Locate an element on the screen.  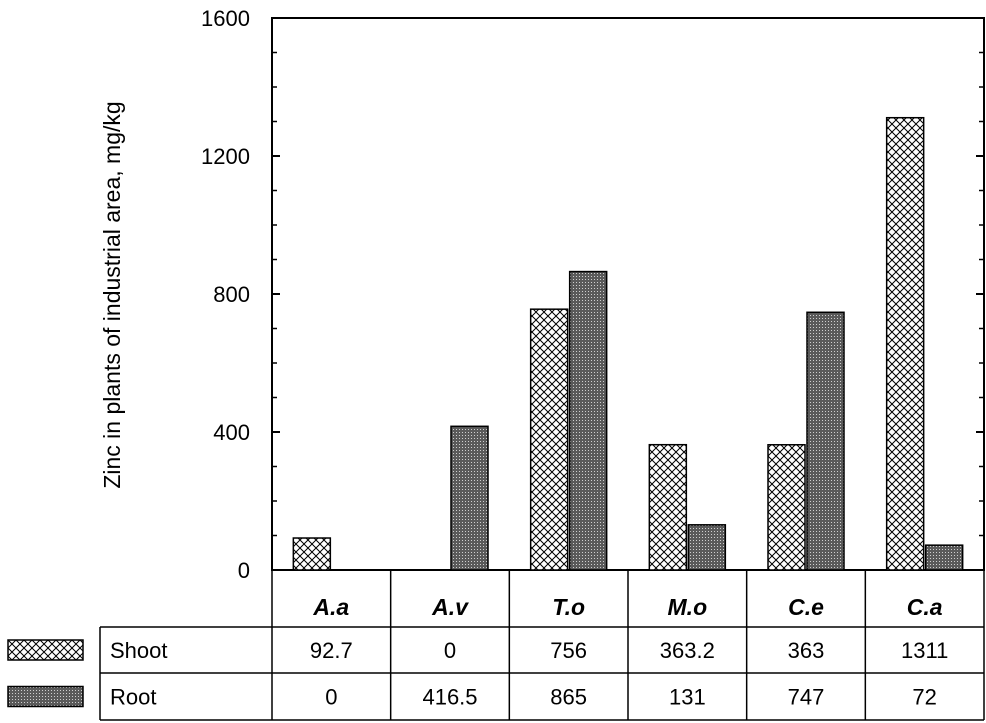
category-label: T.o is located at coordinates (568, 607).